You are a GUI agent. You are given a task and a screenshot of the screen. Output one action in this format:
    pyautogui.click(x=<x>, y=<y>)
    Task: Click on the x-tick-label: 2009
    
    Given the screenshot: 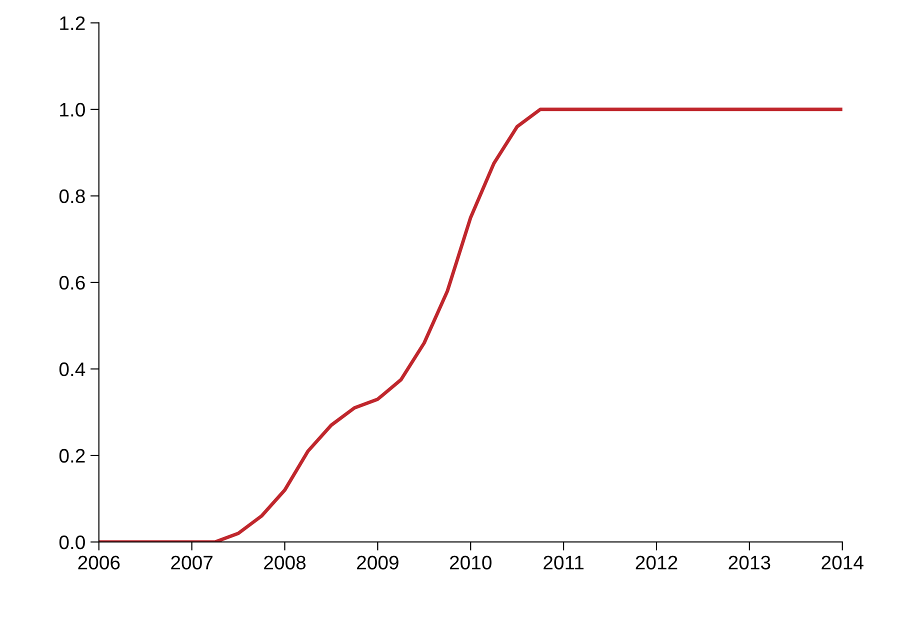 What is the action you would take?
    pyautogui.click(x=377, y=563)
    